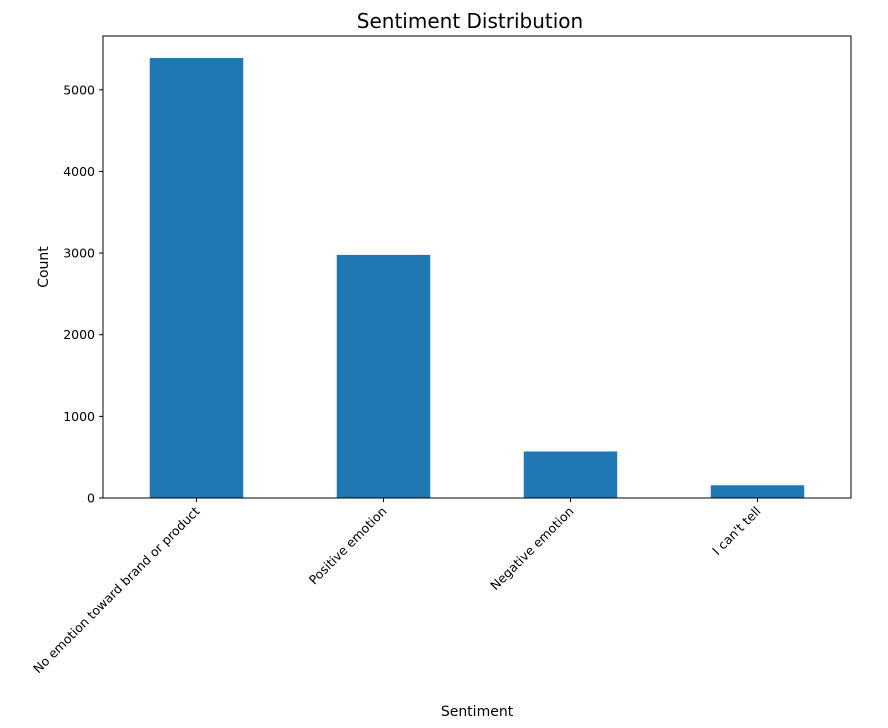 The image size is (888, 728). Describe the element at coordinates (470, 21) in the screenshot. I see `chart-title: Sentiment Distribution` at that location.